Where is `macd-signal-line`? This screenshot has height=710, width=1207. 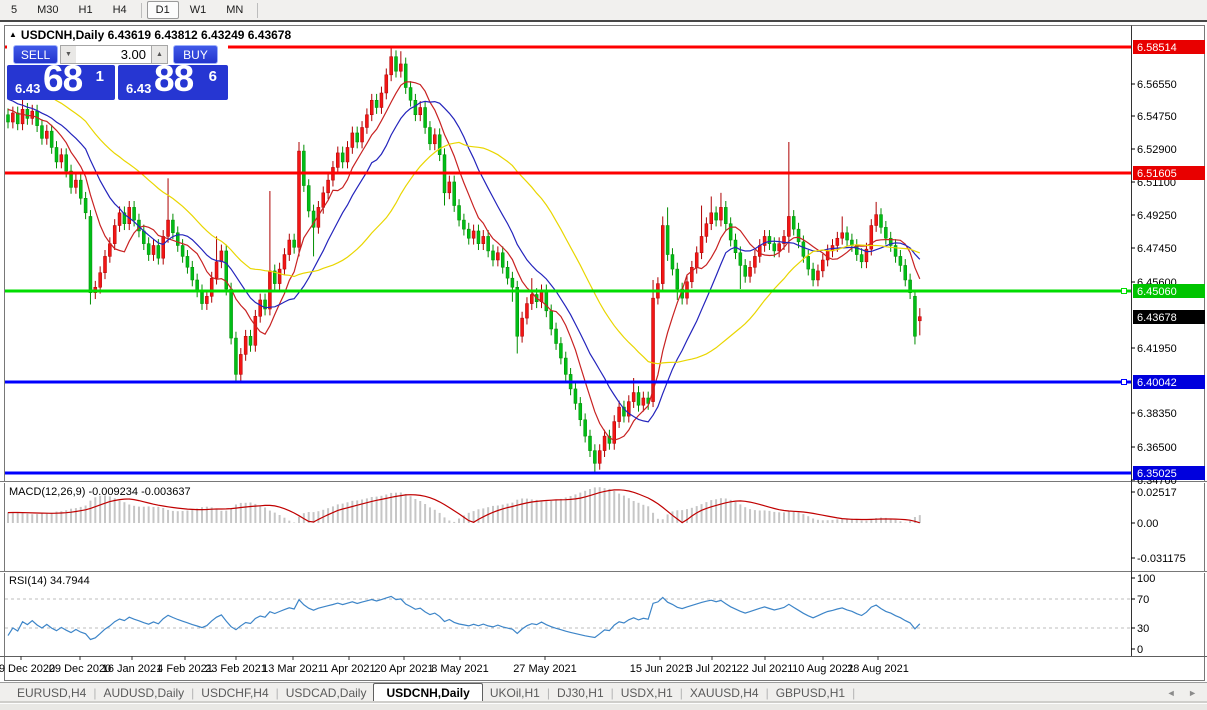
macd-signal-line is located at coordinates (463, 506).